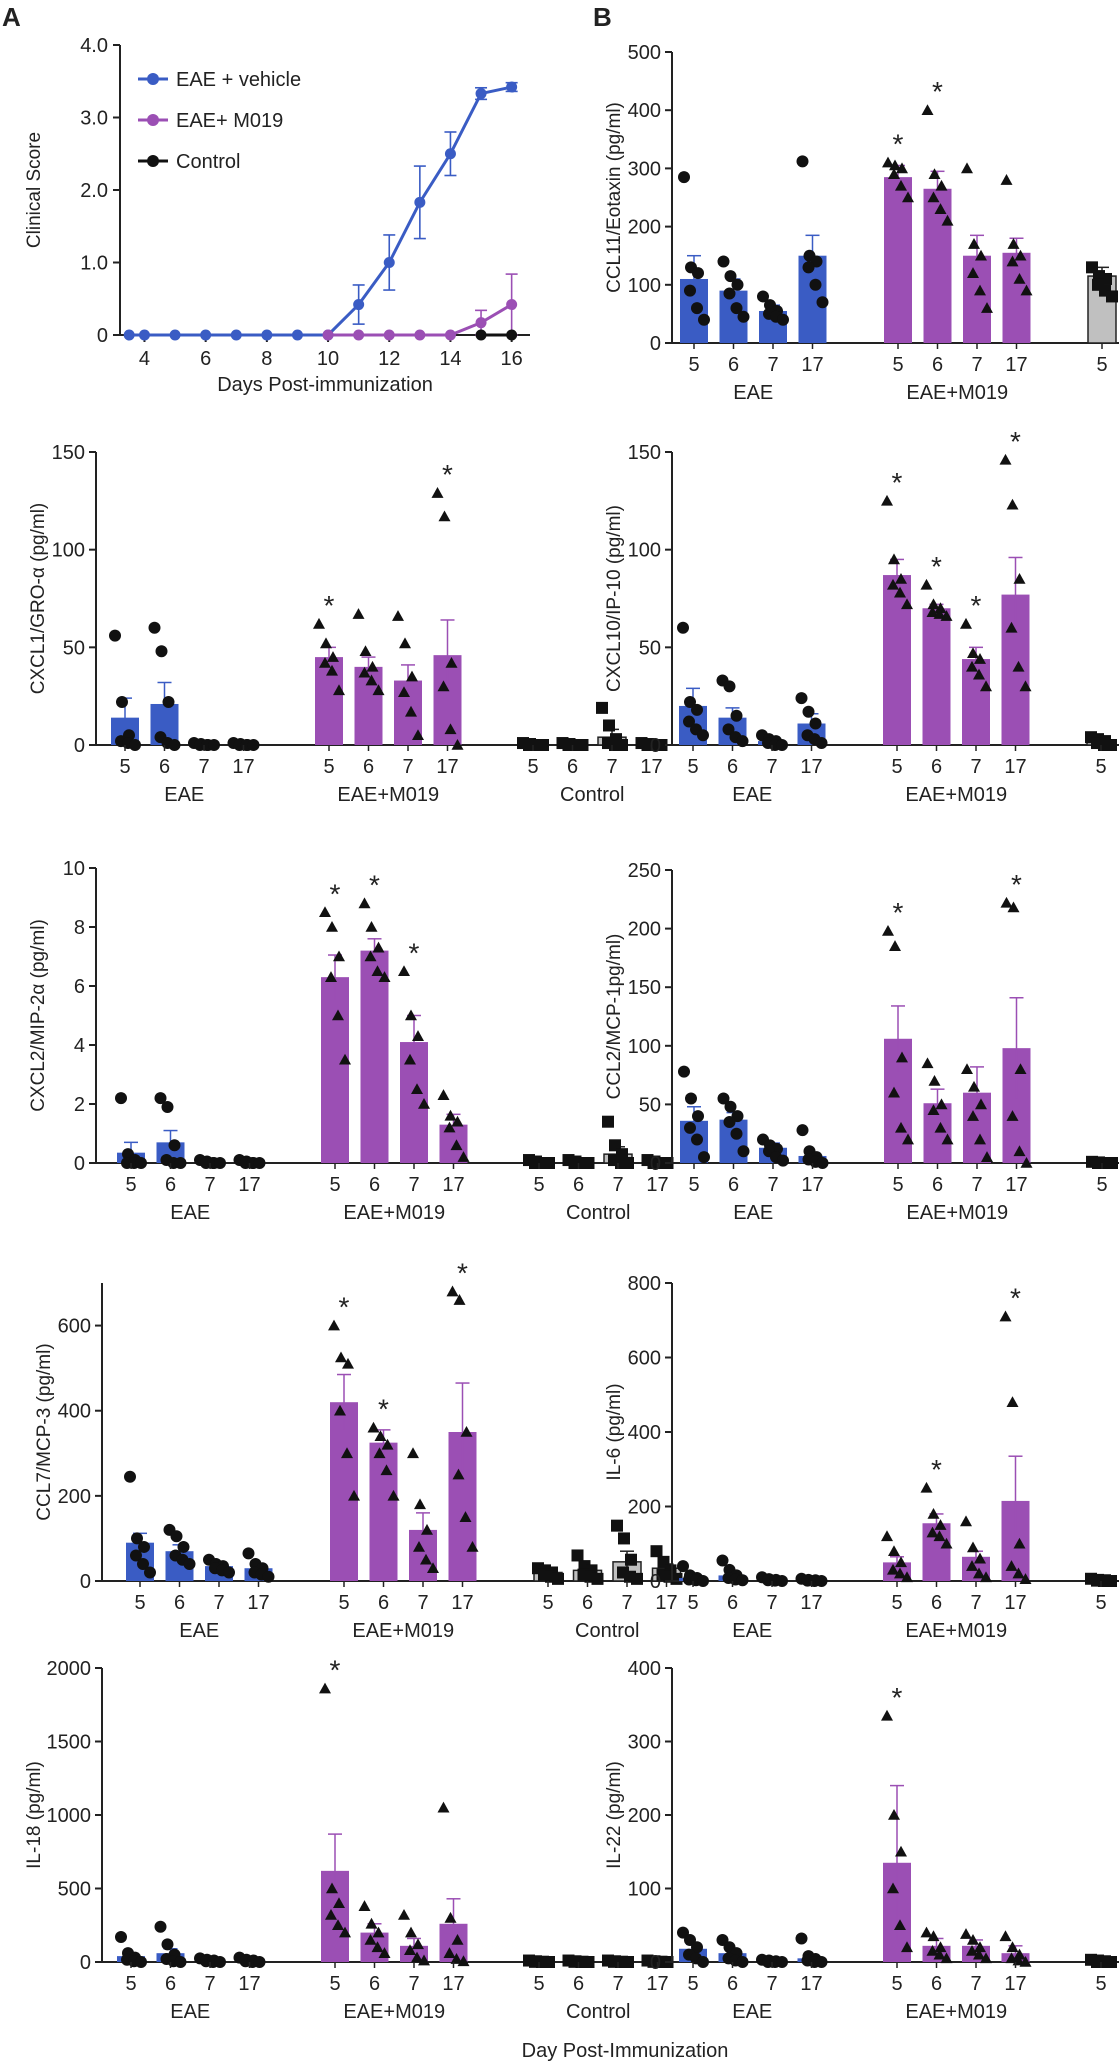  Describe the element at coordinates (190, 1971) in the screenshot. I see `group-eae: 5 6 7 17 EAE` at that location.